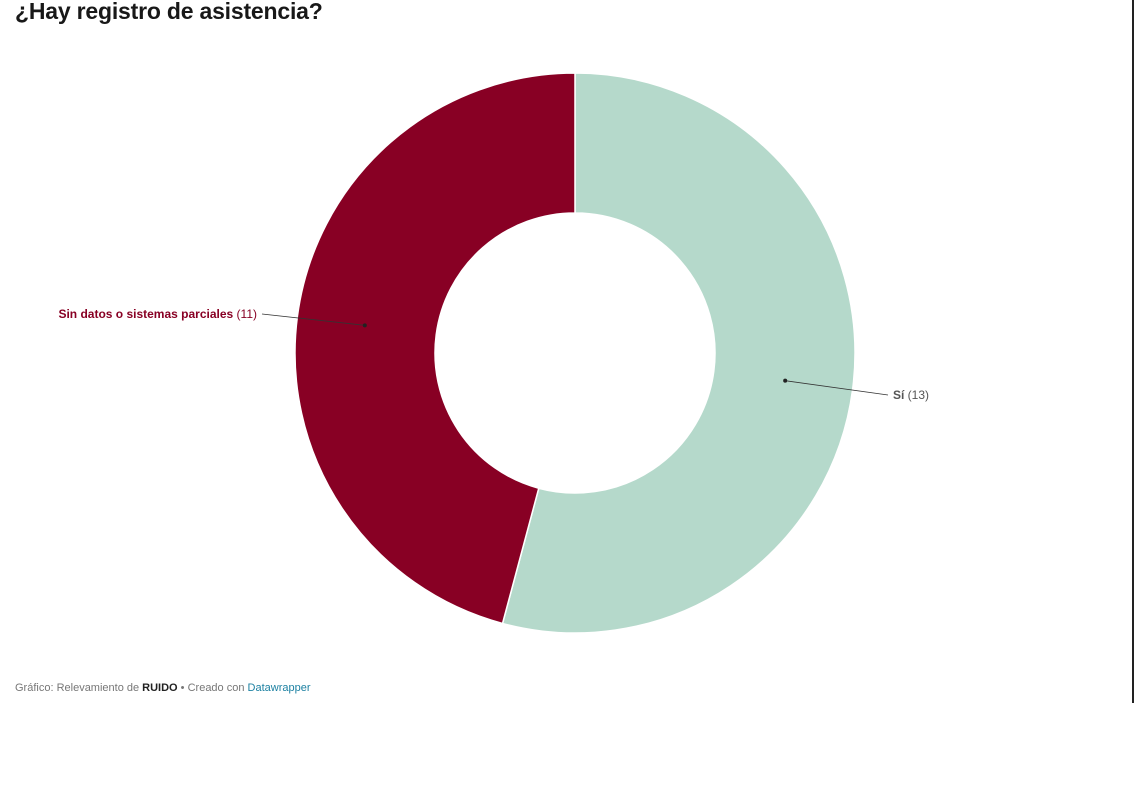 The height and width of the screenshot is (803, 1137). I want to click on slice-label-value: (13), so click(916, 395).